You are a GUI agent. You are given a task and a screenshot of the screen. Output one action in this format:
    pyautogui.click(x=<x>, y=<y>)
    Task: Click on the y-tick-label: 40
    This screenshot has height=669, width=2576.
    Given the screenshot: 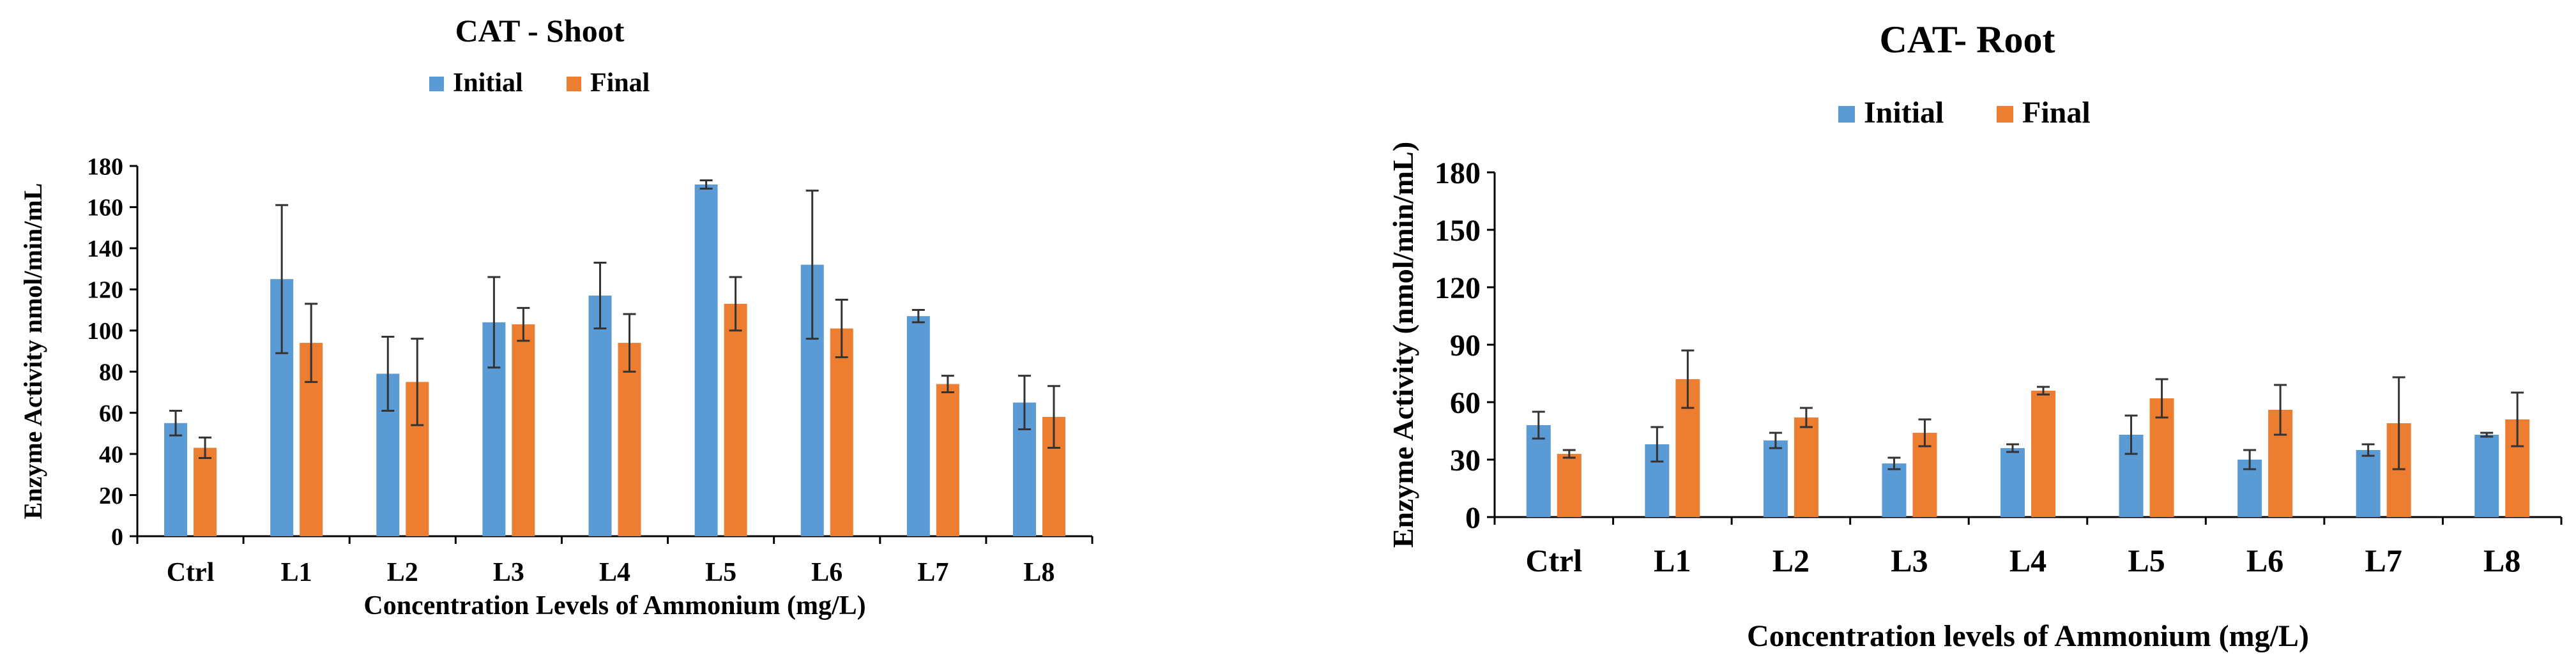 What is the action you would take?
    pyautogui.click(x=111, y=455)
    